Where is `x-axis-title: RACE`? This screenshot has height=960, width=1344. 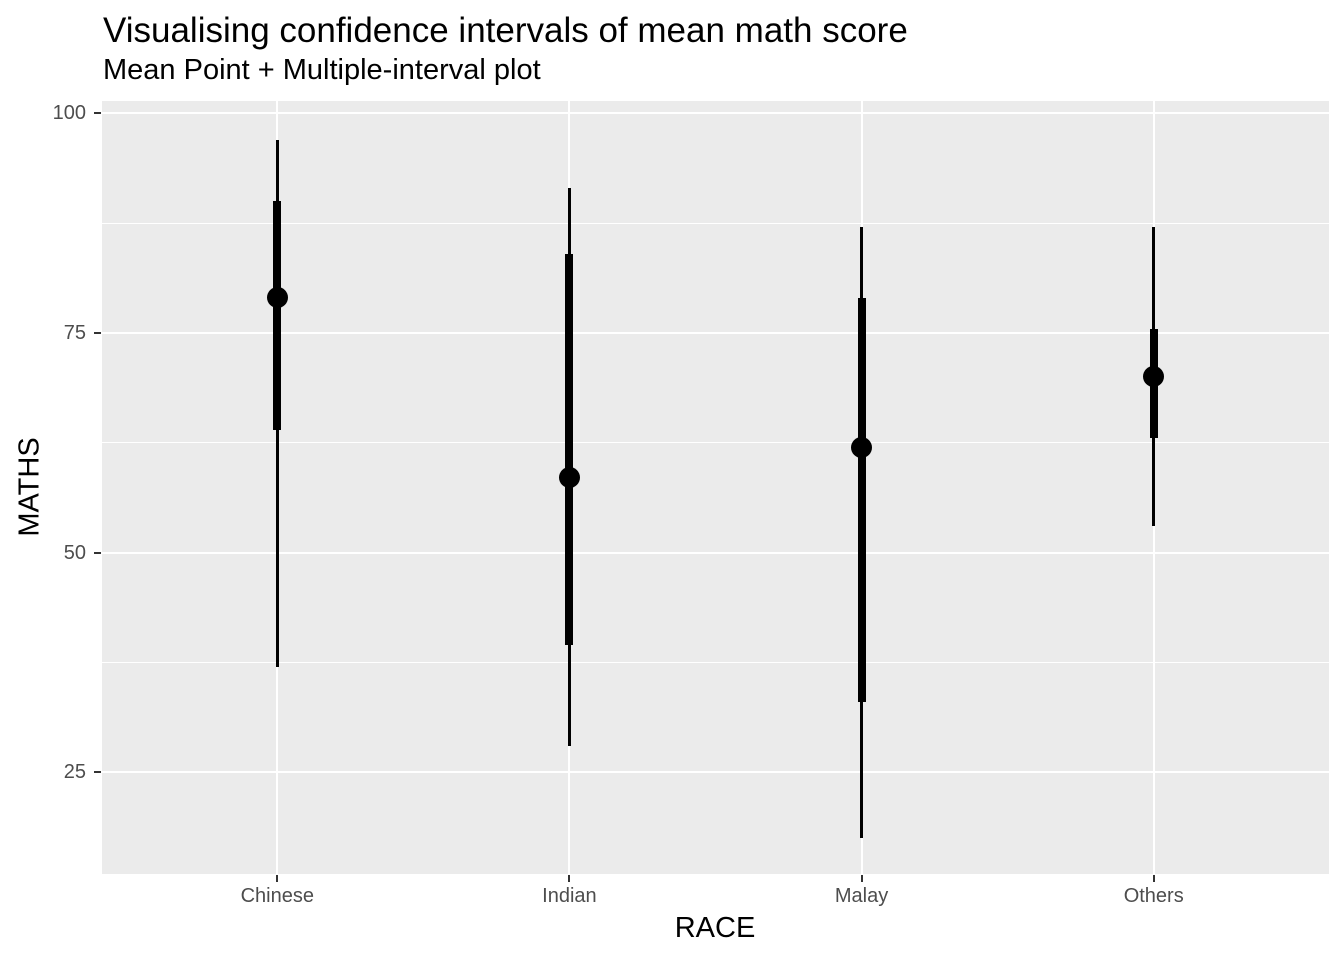
x-axis-title: RACE is located at coordinates (715, 928).